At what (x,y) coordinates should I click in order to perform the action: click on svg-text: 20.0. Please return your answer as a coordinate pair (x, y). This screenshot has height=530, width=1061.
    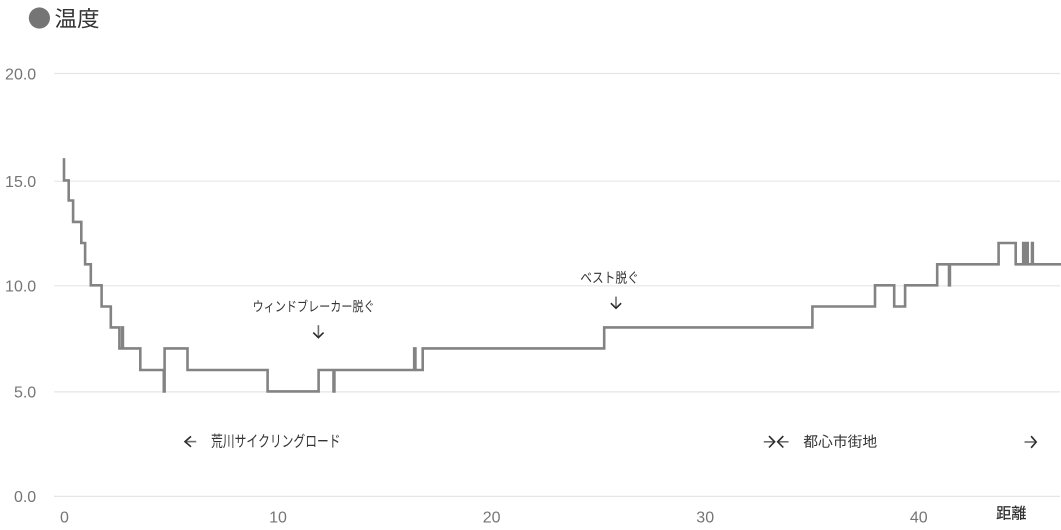
    Looking at the image, I should click on (20, 74).